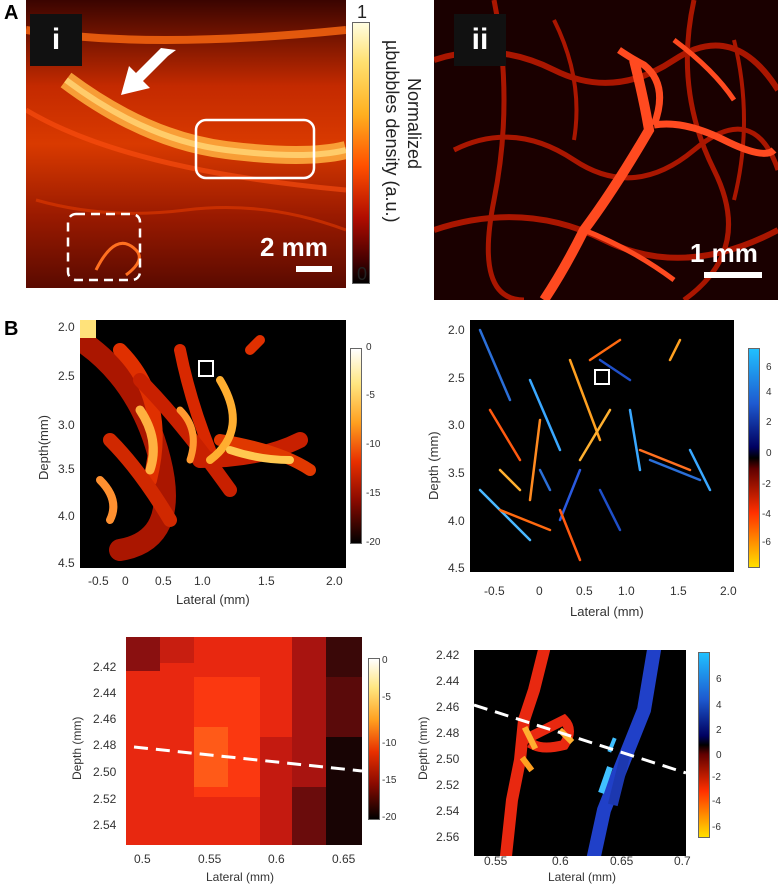 The height and width of the screenshot is (885, 782). What do you see at coordinates (389, 817) in the screenshot?
I see `cbar-bl-tick-4: -20` at bounding box center [389, 817].